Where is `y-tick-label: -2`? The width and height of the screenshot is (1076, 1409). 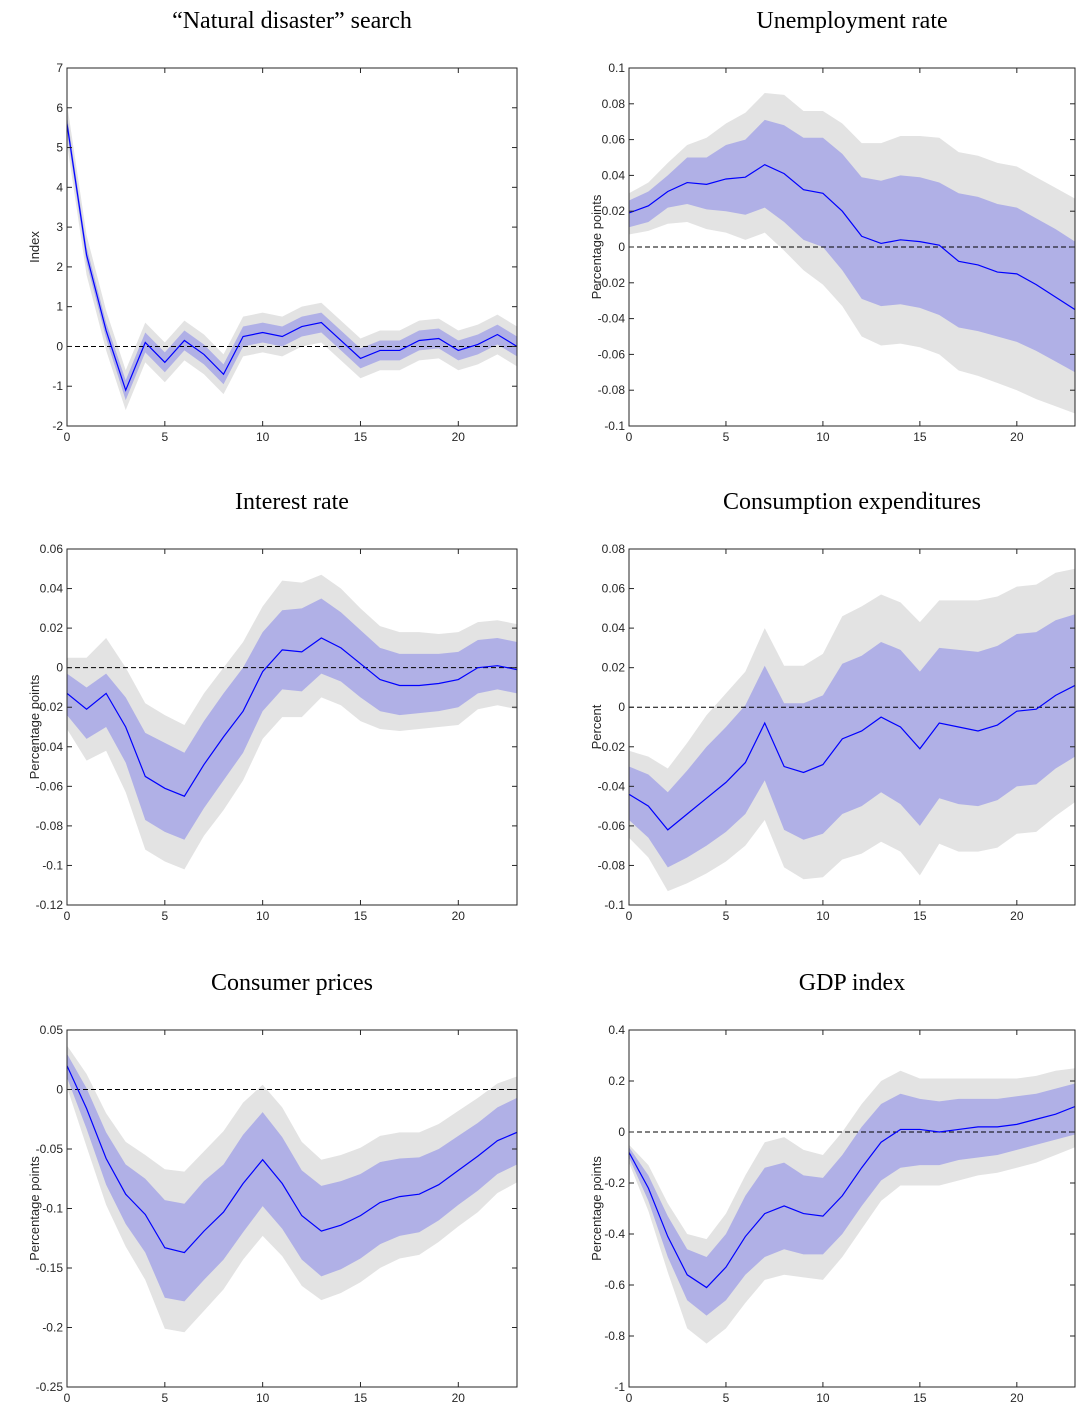 y-tick-label: -2 is located at coordinates (57, 426).